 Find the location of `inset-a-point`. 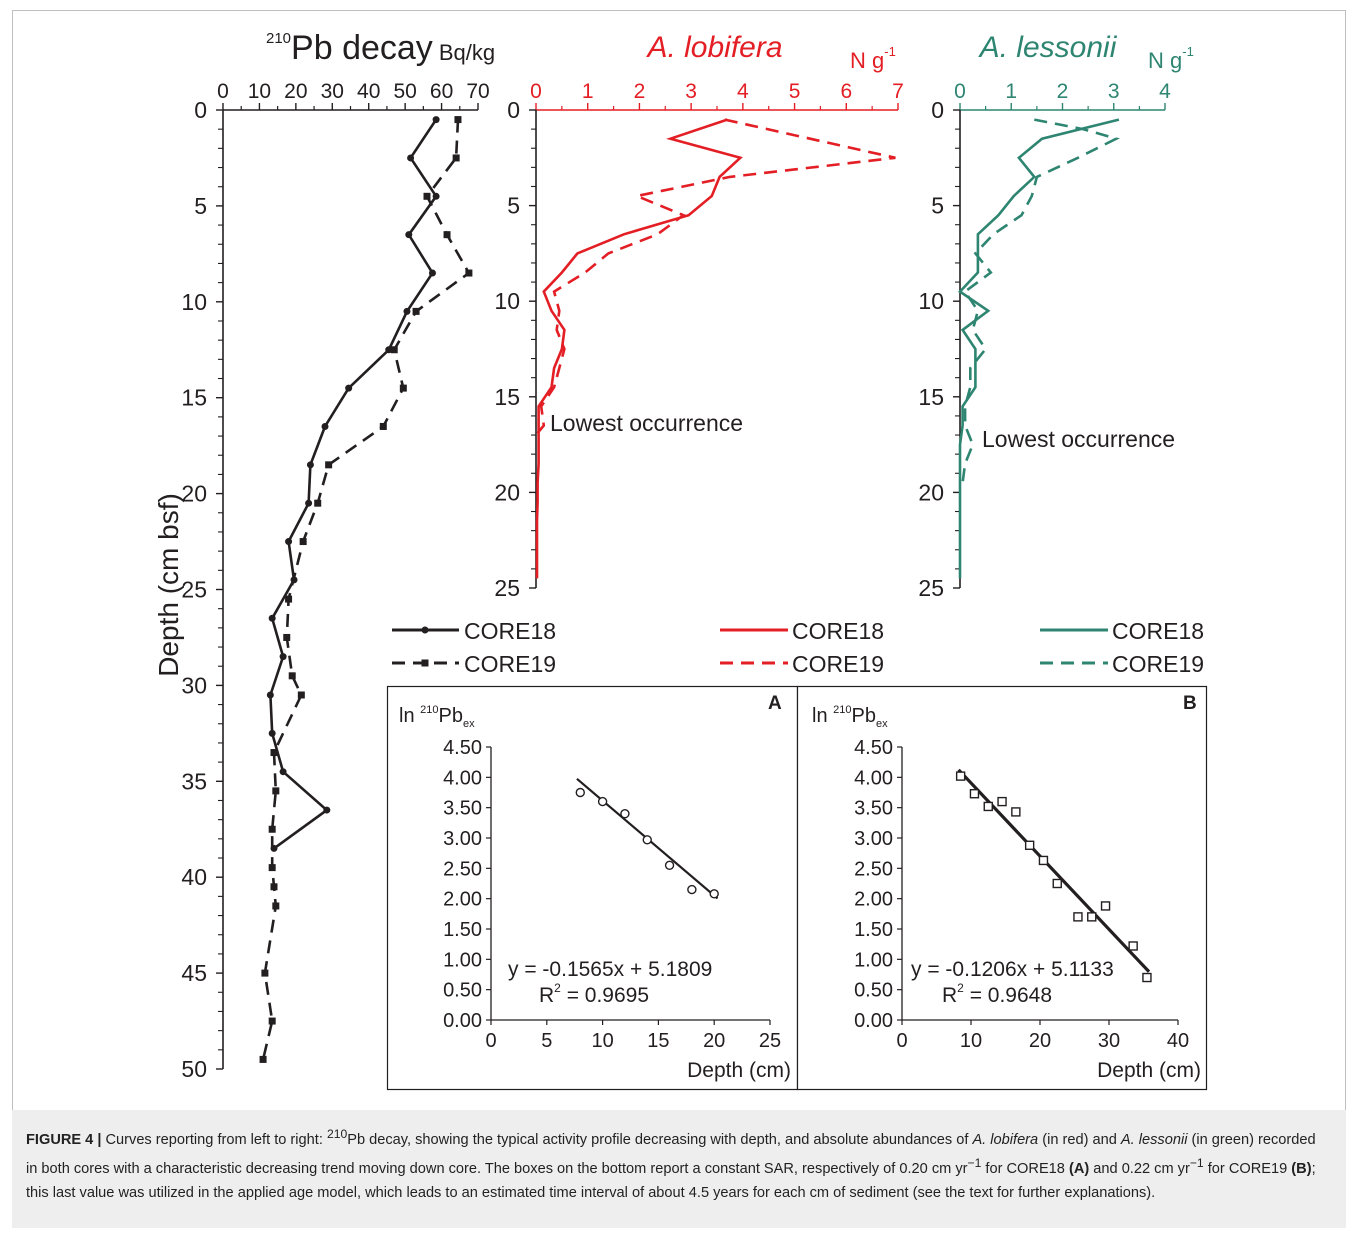

inset-a-point is located at coordinates (602, 801).